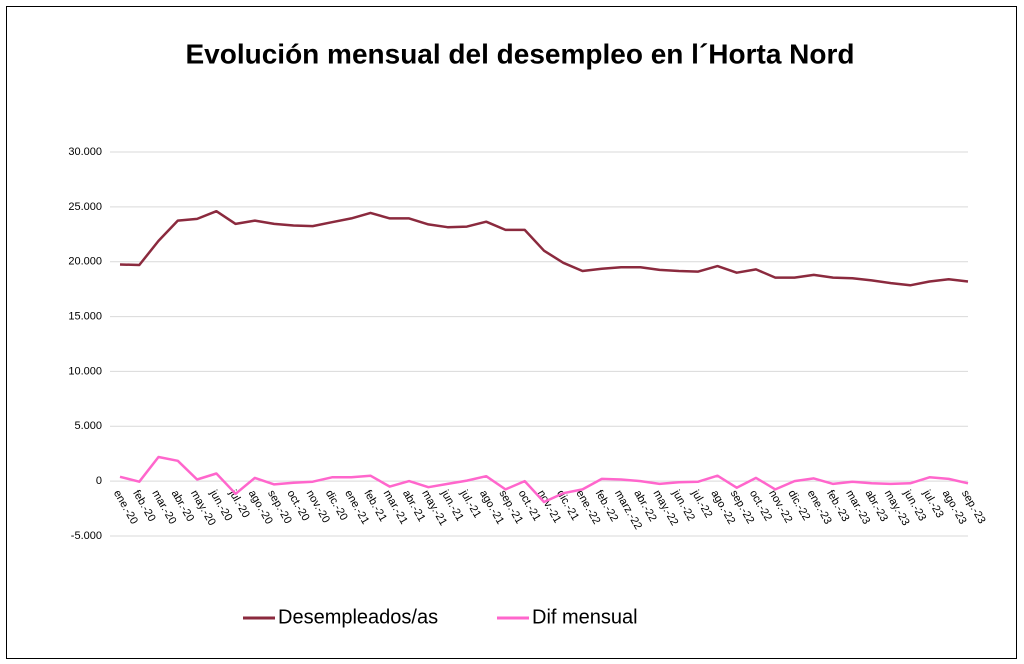 The height and width of the screenshot is (664, 1024). Describe the element at coordinates (85, 262) in the screenshot. I see `y-tick-label: 20.000` at that location.